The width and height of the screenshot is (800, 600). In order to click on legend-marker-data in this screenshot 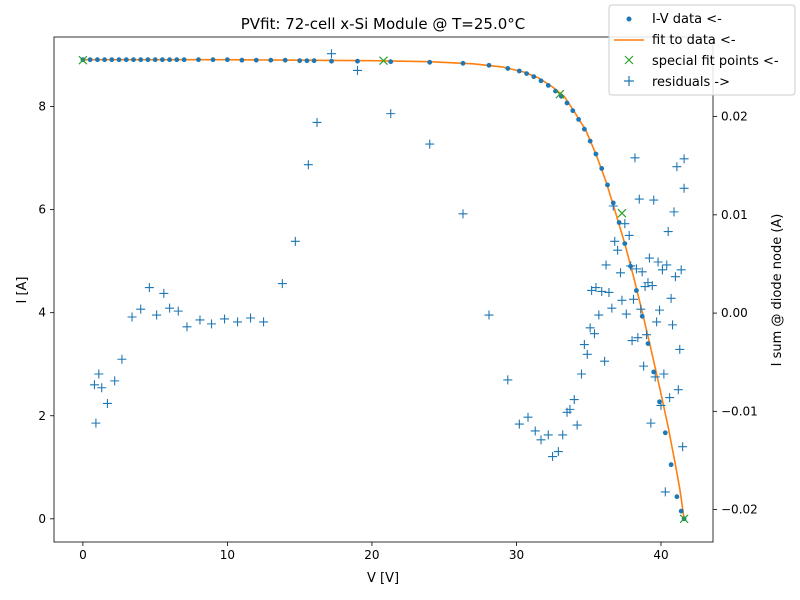, I will do `click(629, 19)`.